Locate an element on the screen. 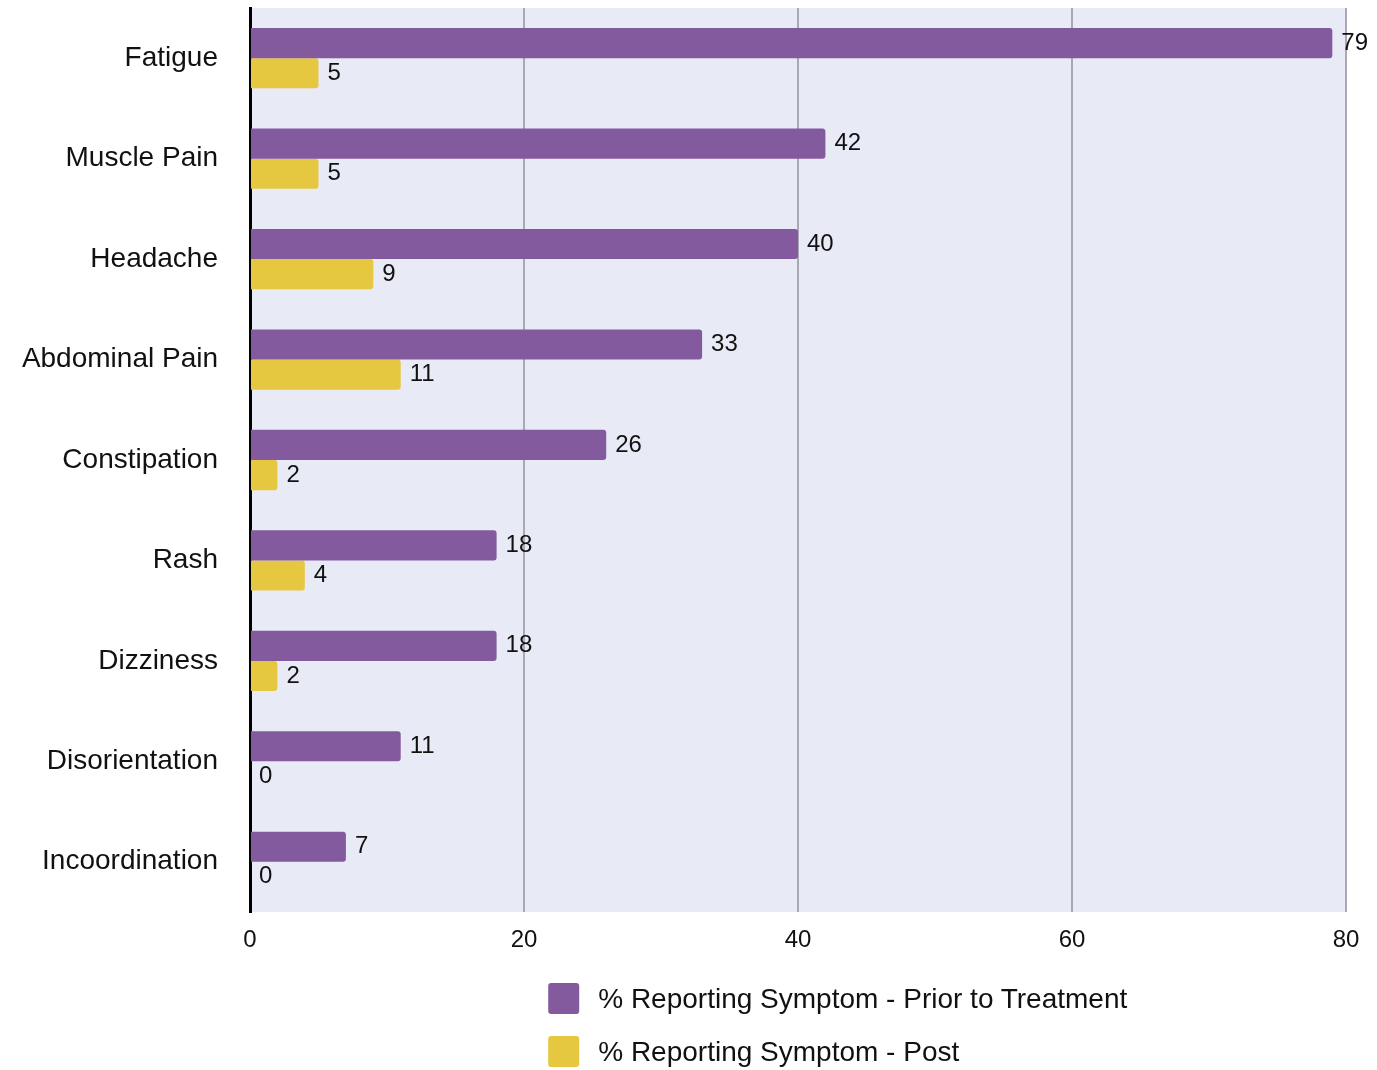 Image resolution: width=1377 pixels, height=1070 pixels. data-label: 40 is located at coordinates (820, 242).